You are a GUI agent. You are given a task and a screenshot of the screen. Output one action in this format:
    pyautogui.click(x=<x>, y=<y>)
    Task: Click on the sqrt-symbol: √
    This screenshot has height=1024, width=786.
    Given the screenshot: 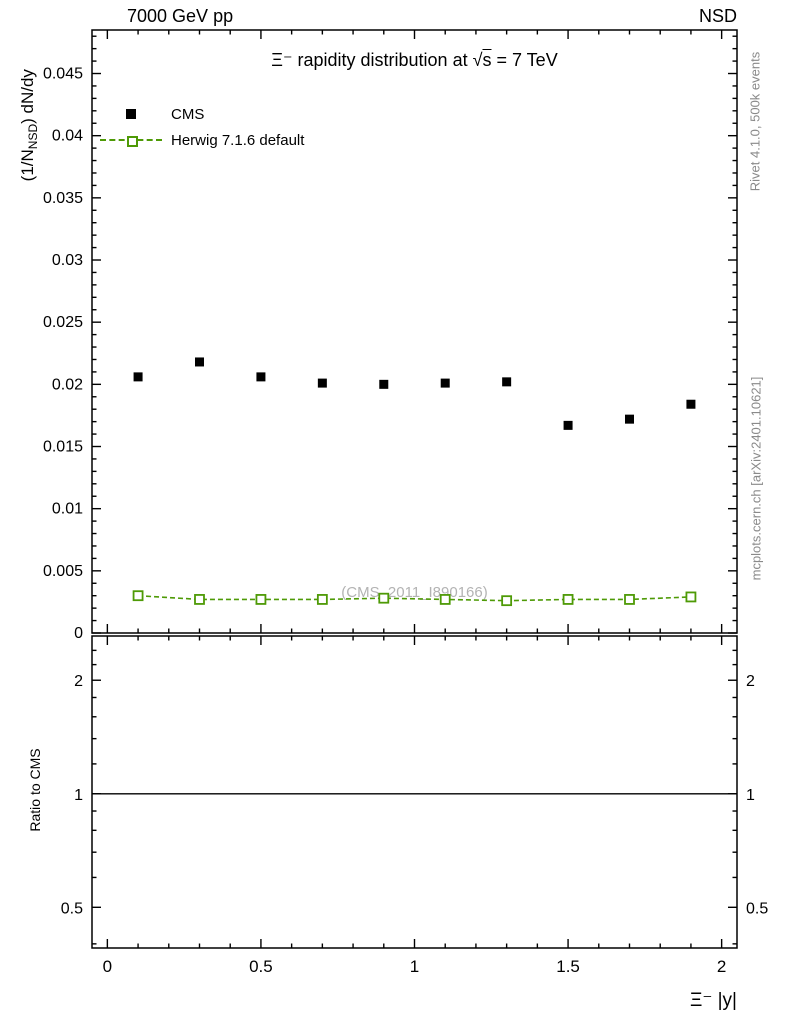 What is the action you would take?
    pyautogui.click(x=477, y=60)
    